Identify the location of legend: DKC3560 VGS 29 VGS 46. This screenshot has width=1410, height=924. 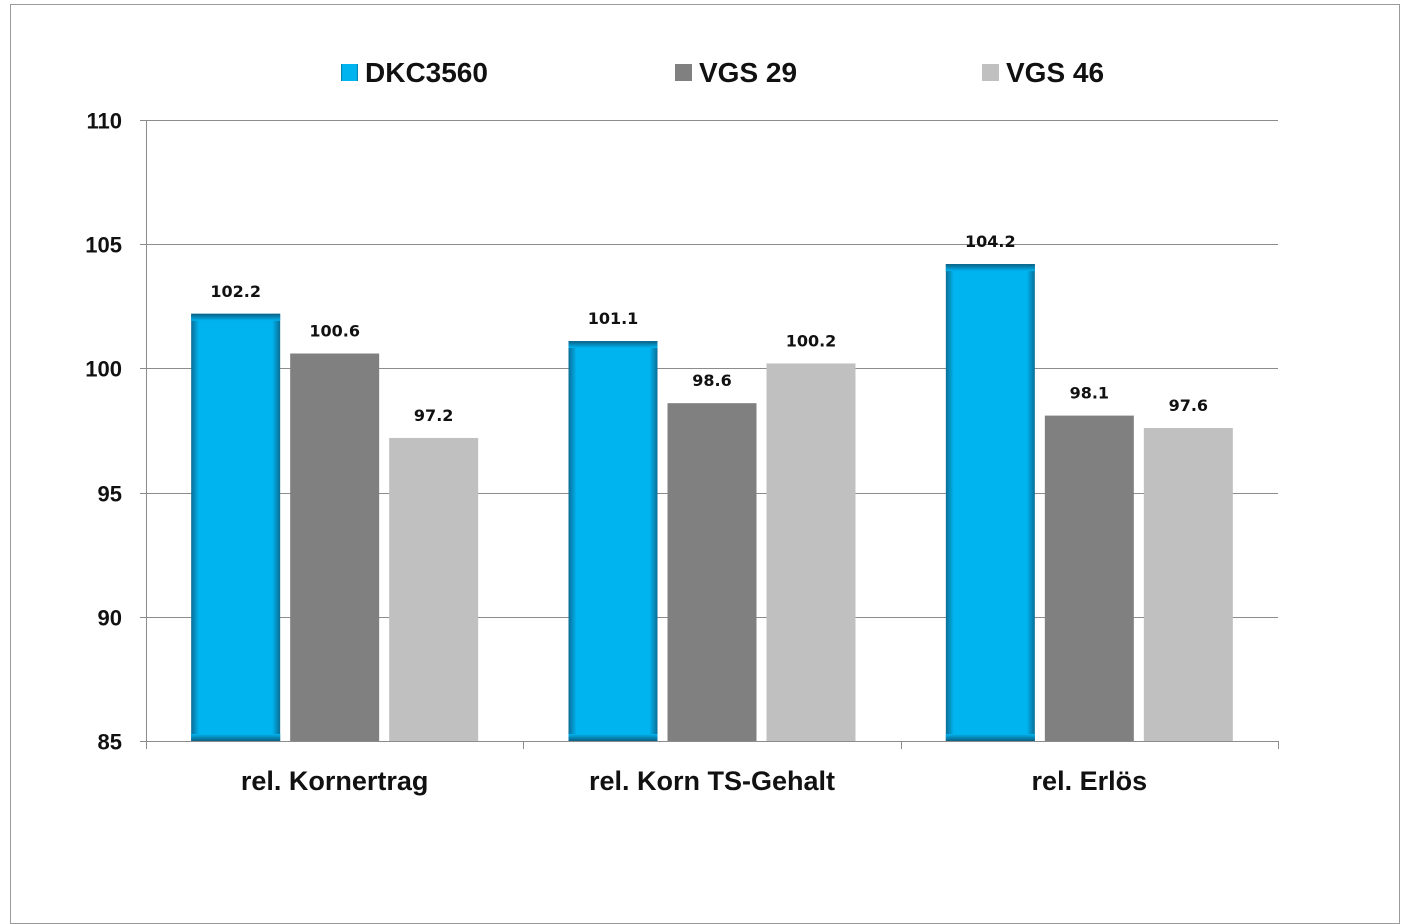
(722, 72).